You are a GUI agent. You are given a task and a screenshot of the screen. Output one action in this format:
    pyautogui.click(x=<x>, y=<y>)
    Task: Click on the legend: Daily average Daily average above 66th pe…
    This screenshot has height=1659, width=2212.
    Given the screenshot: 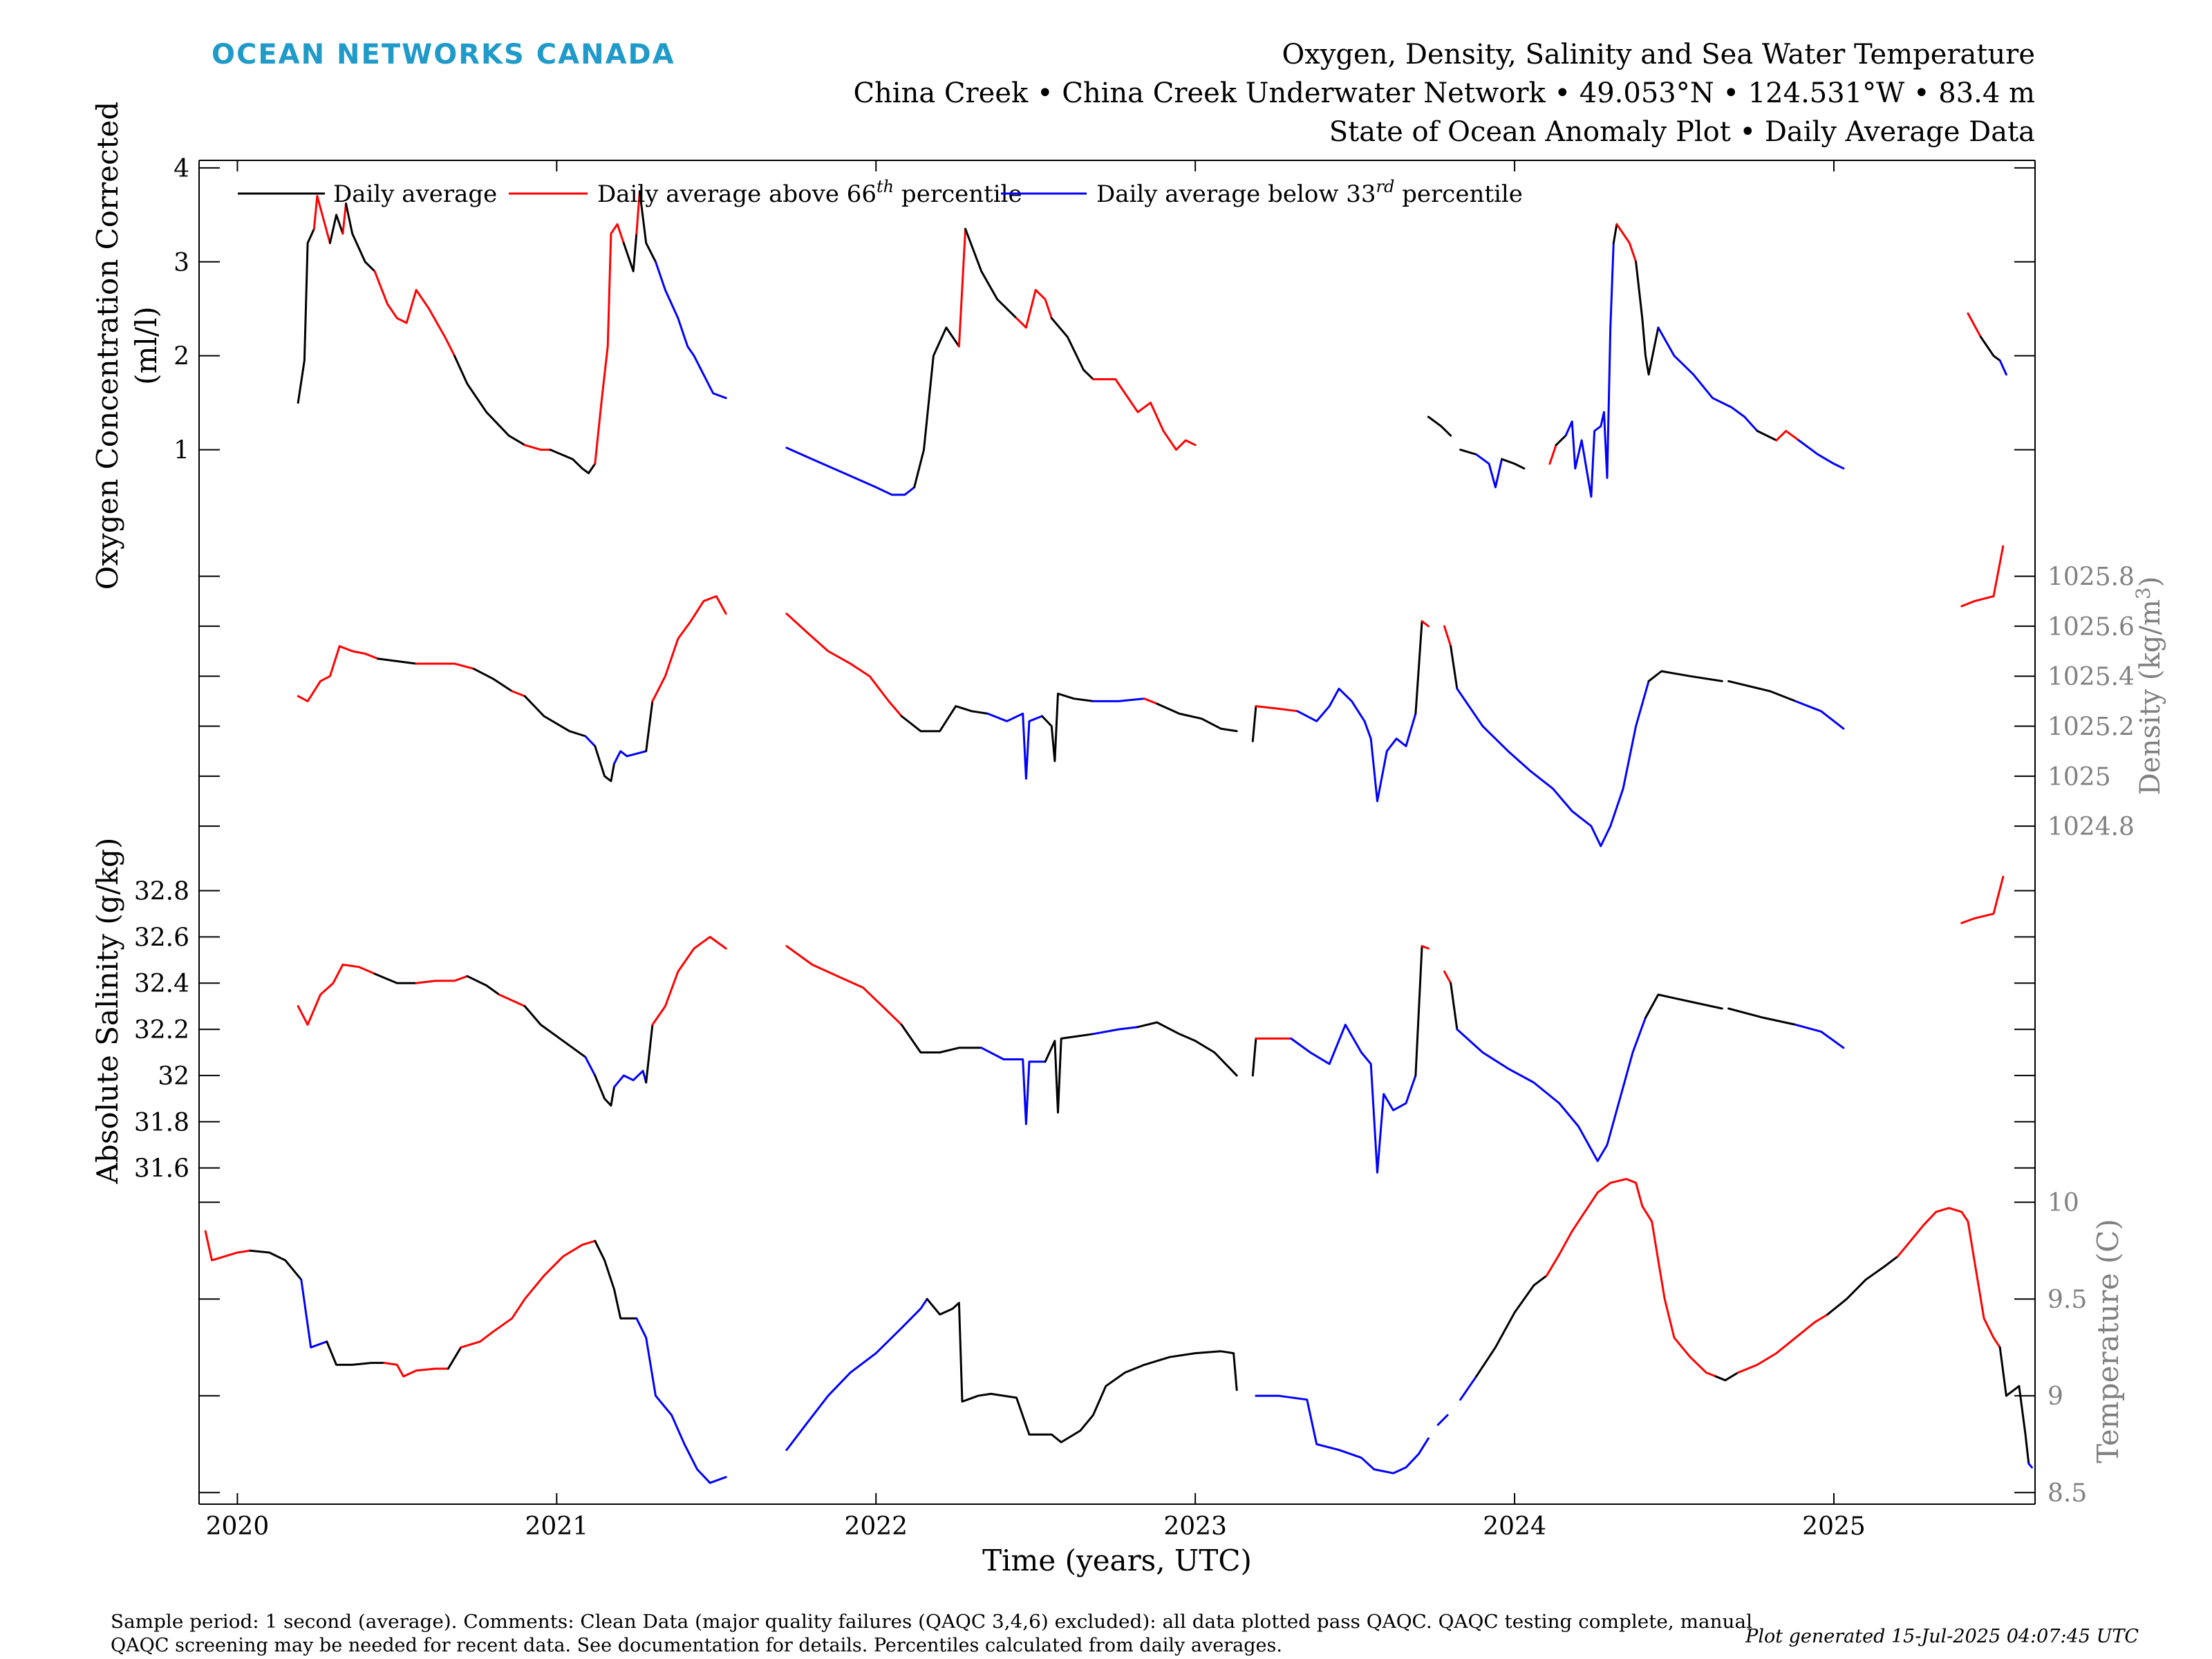 What is the action you would take?
    pyautogui.click(x=880, y=192)
    